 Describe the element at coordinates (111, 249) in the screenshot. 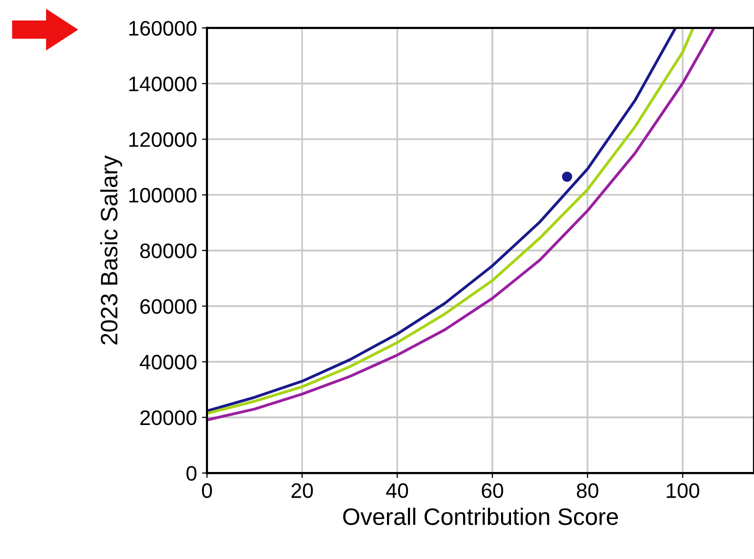

I see `y-axis-title: 2023 Basic Salary` at that location.